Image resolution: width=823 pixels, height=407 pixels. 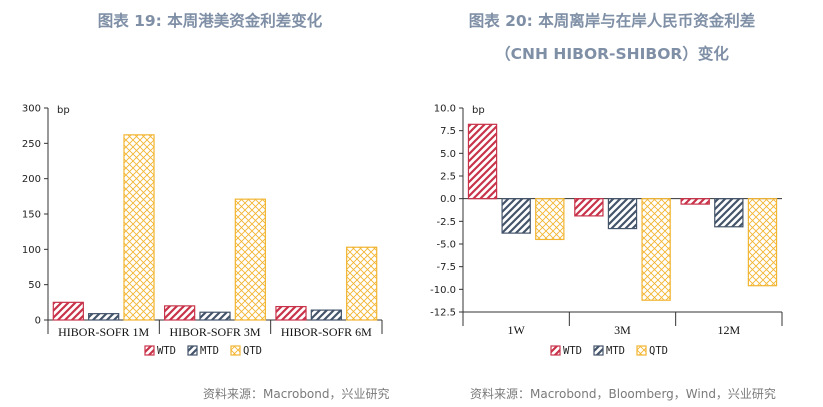 What do you see at coordinates (31, 179) in the screenshot?
I see `y-tick-label: 200` at bounding box center [31, 179].